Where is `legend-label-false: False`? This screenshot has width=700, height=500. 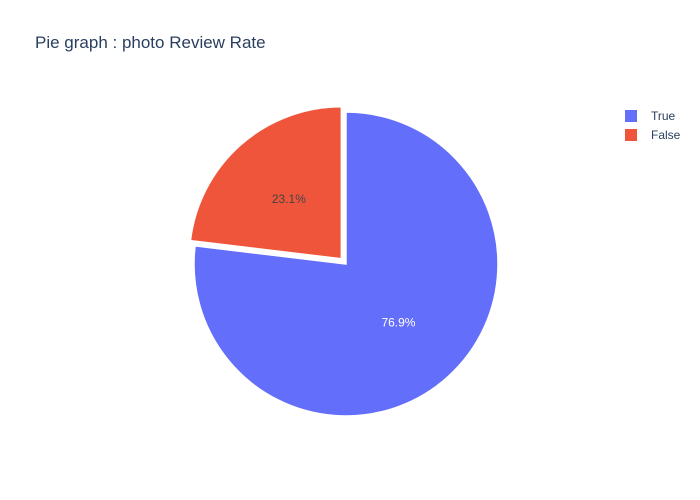
legend-label-false: False is located at coordinates (666, 134).